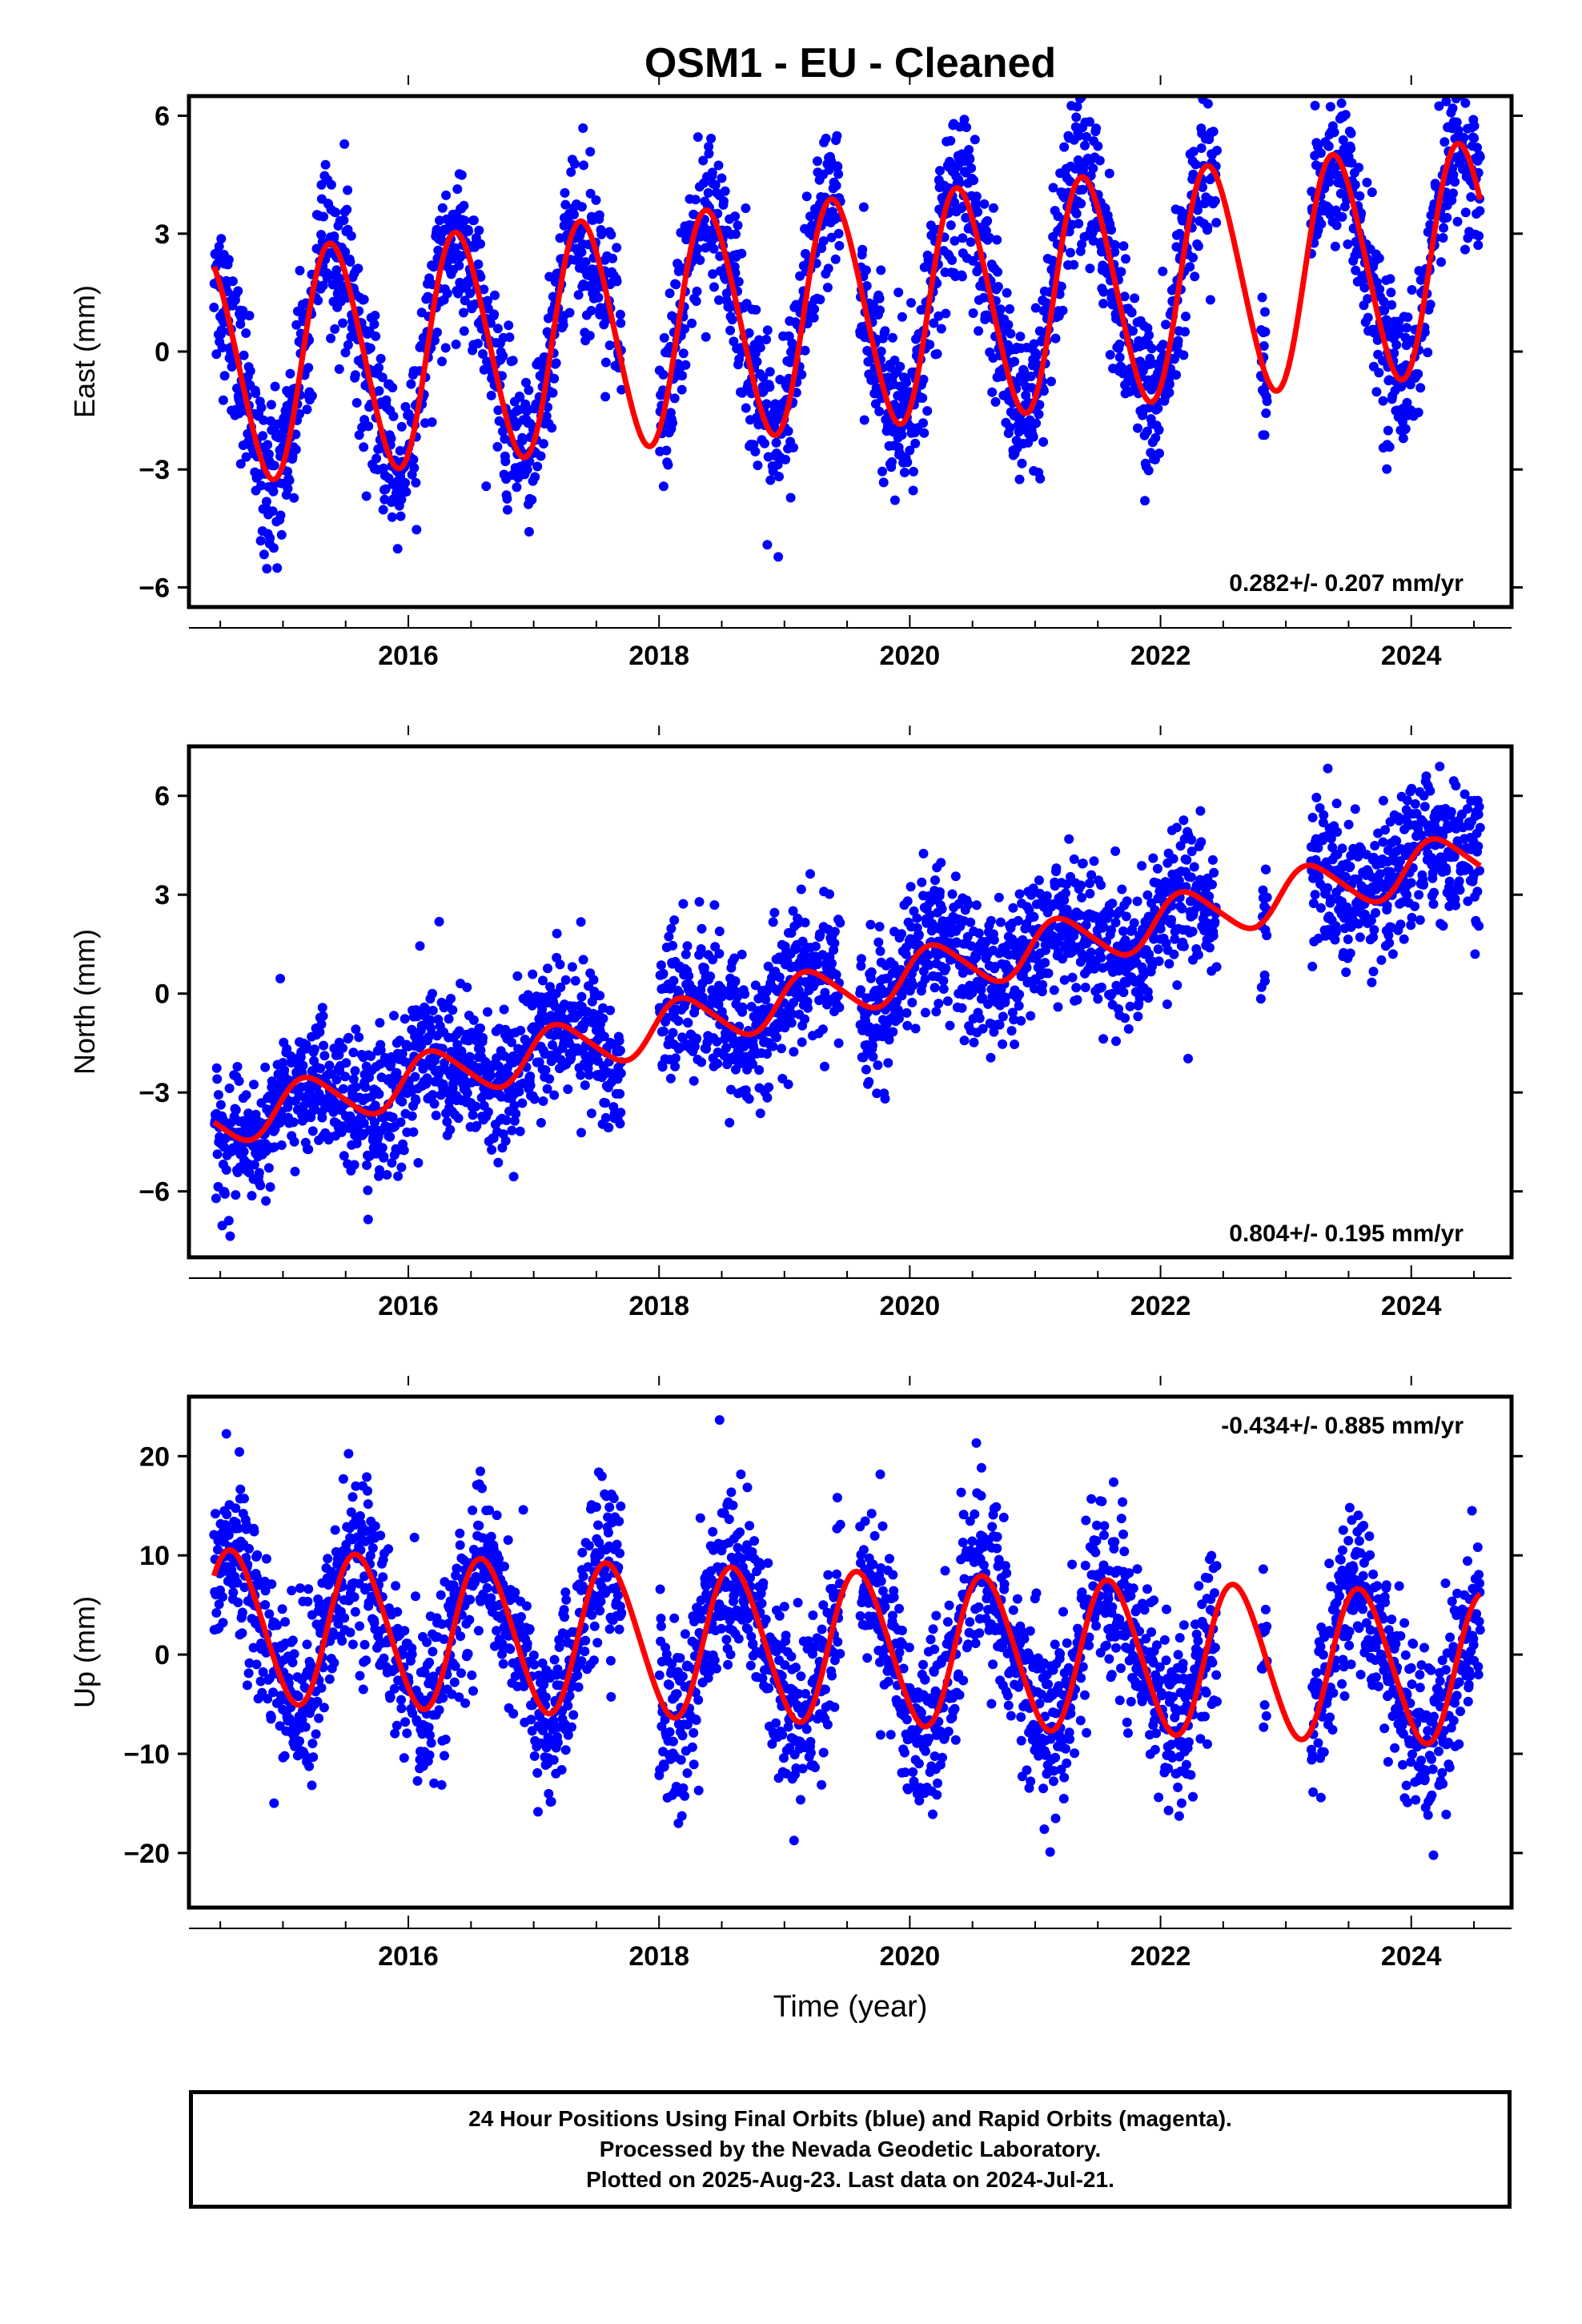 This screenshot has height=2324, width=1582. What do you see at coordinates (162, 235) in the screenshot?
I see `y-tick-label: 3` at bounding box center [162, 235].